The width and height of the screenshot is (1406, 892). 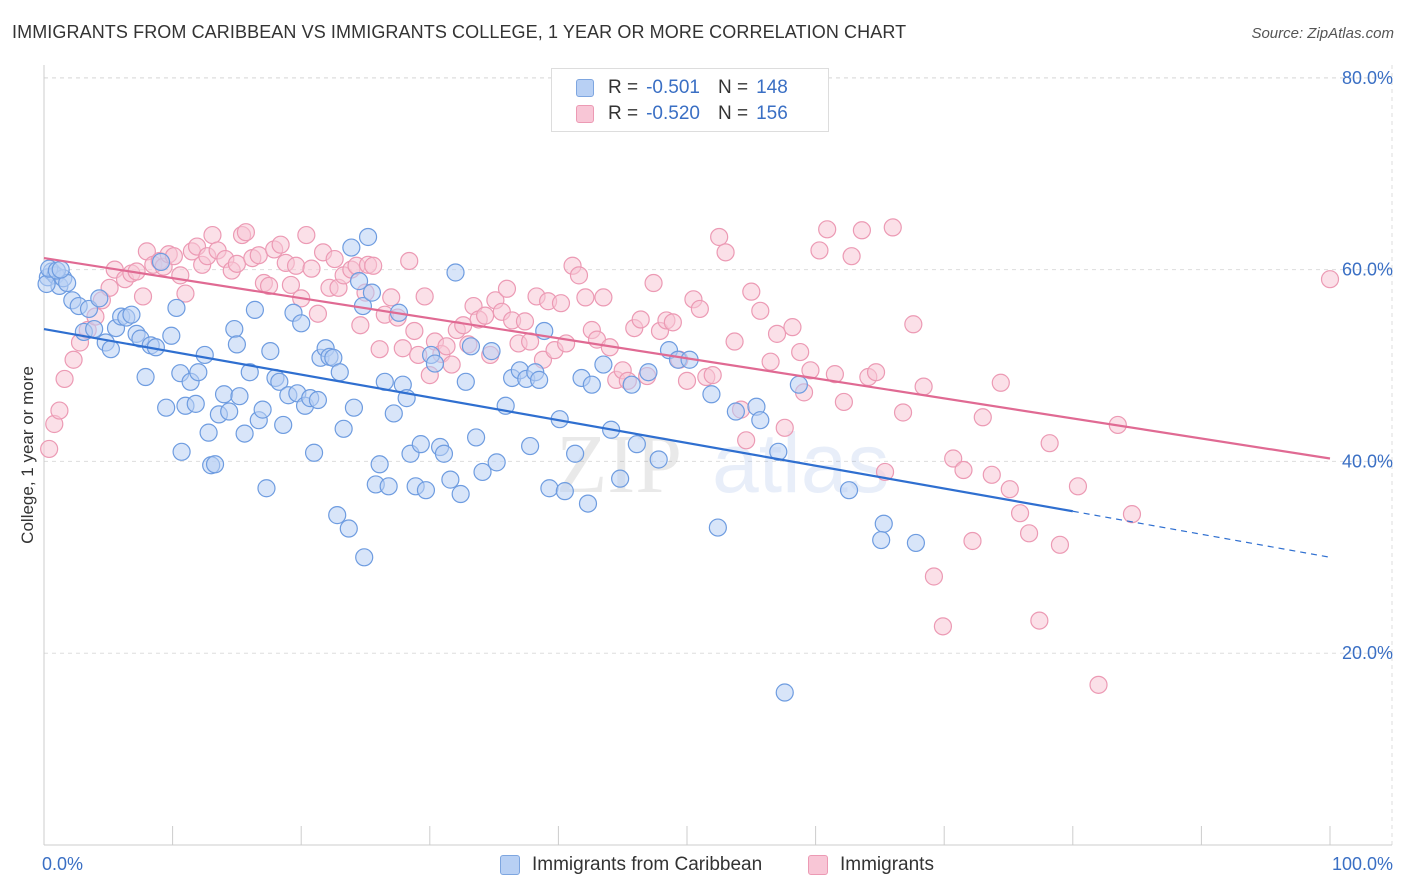 What do you see at coordinates (1367, 78) in the screenshot?
I see `y-tick-label: 80.0%` at bounding box center [1367, 78].